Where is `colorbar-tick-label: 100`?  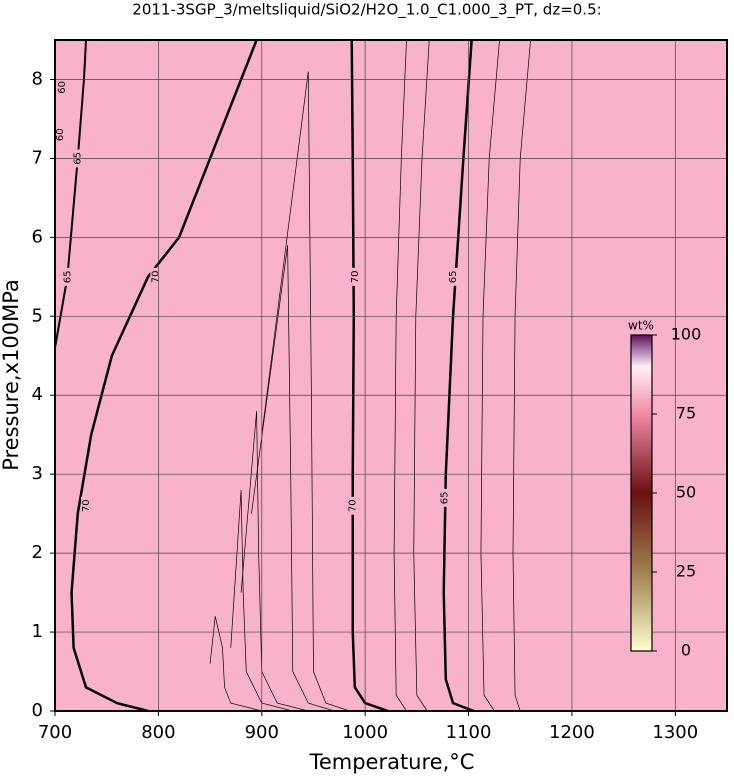 colorbar-tick-label: 100 is located at coordinates (686, 334).